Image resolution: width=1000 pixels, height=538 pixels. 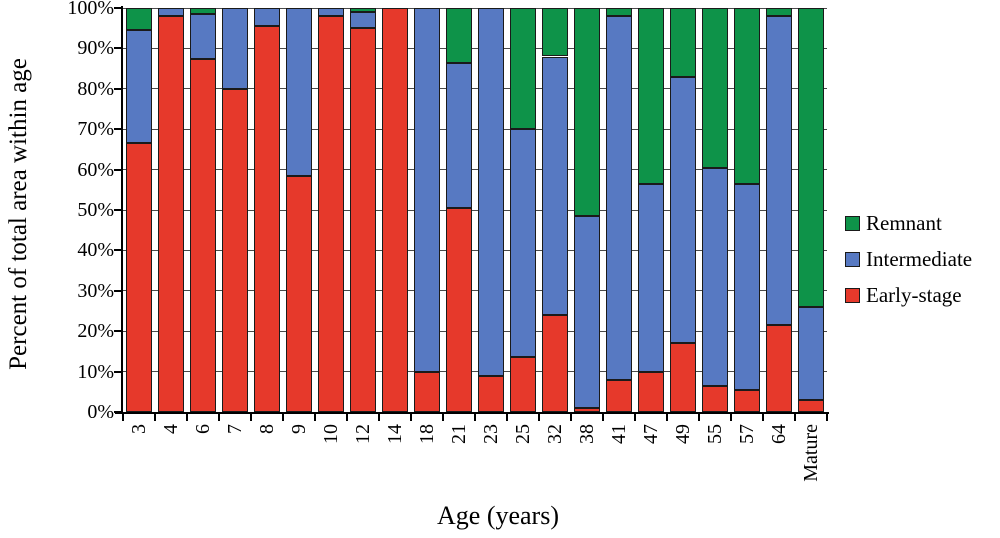 What do you see at coordinates (852, 223) in the screenshot?
I see `remnant-swatch-icon` at bounding box center [852, 223].